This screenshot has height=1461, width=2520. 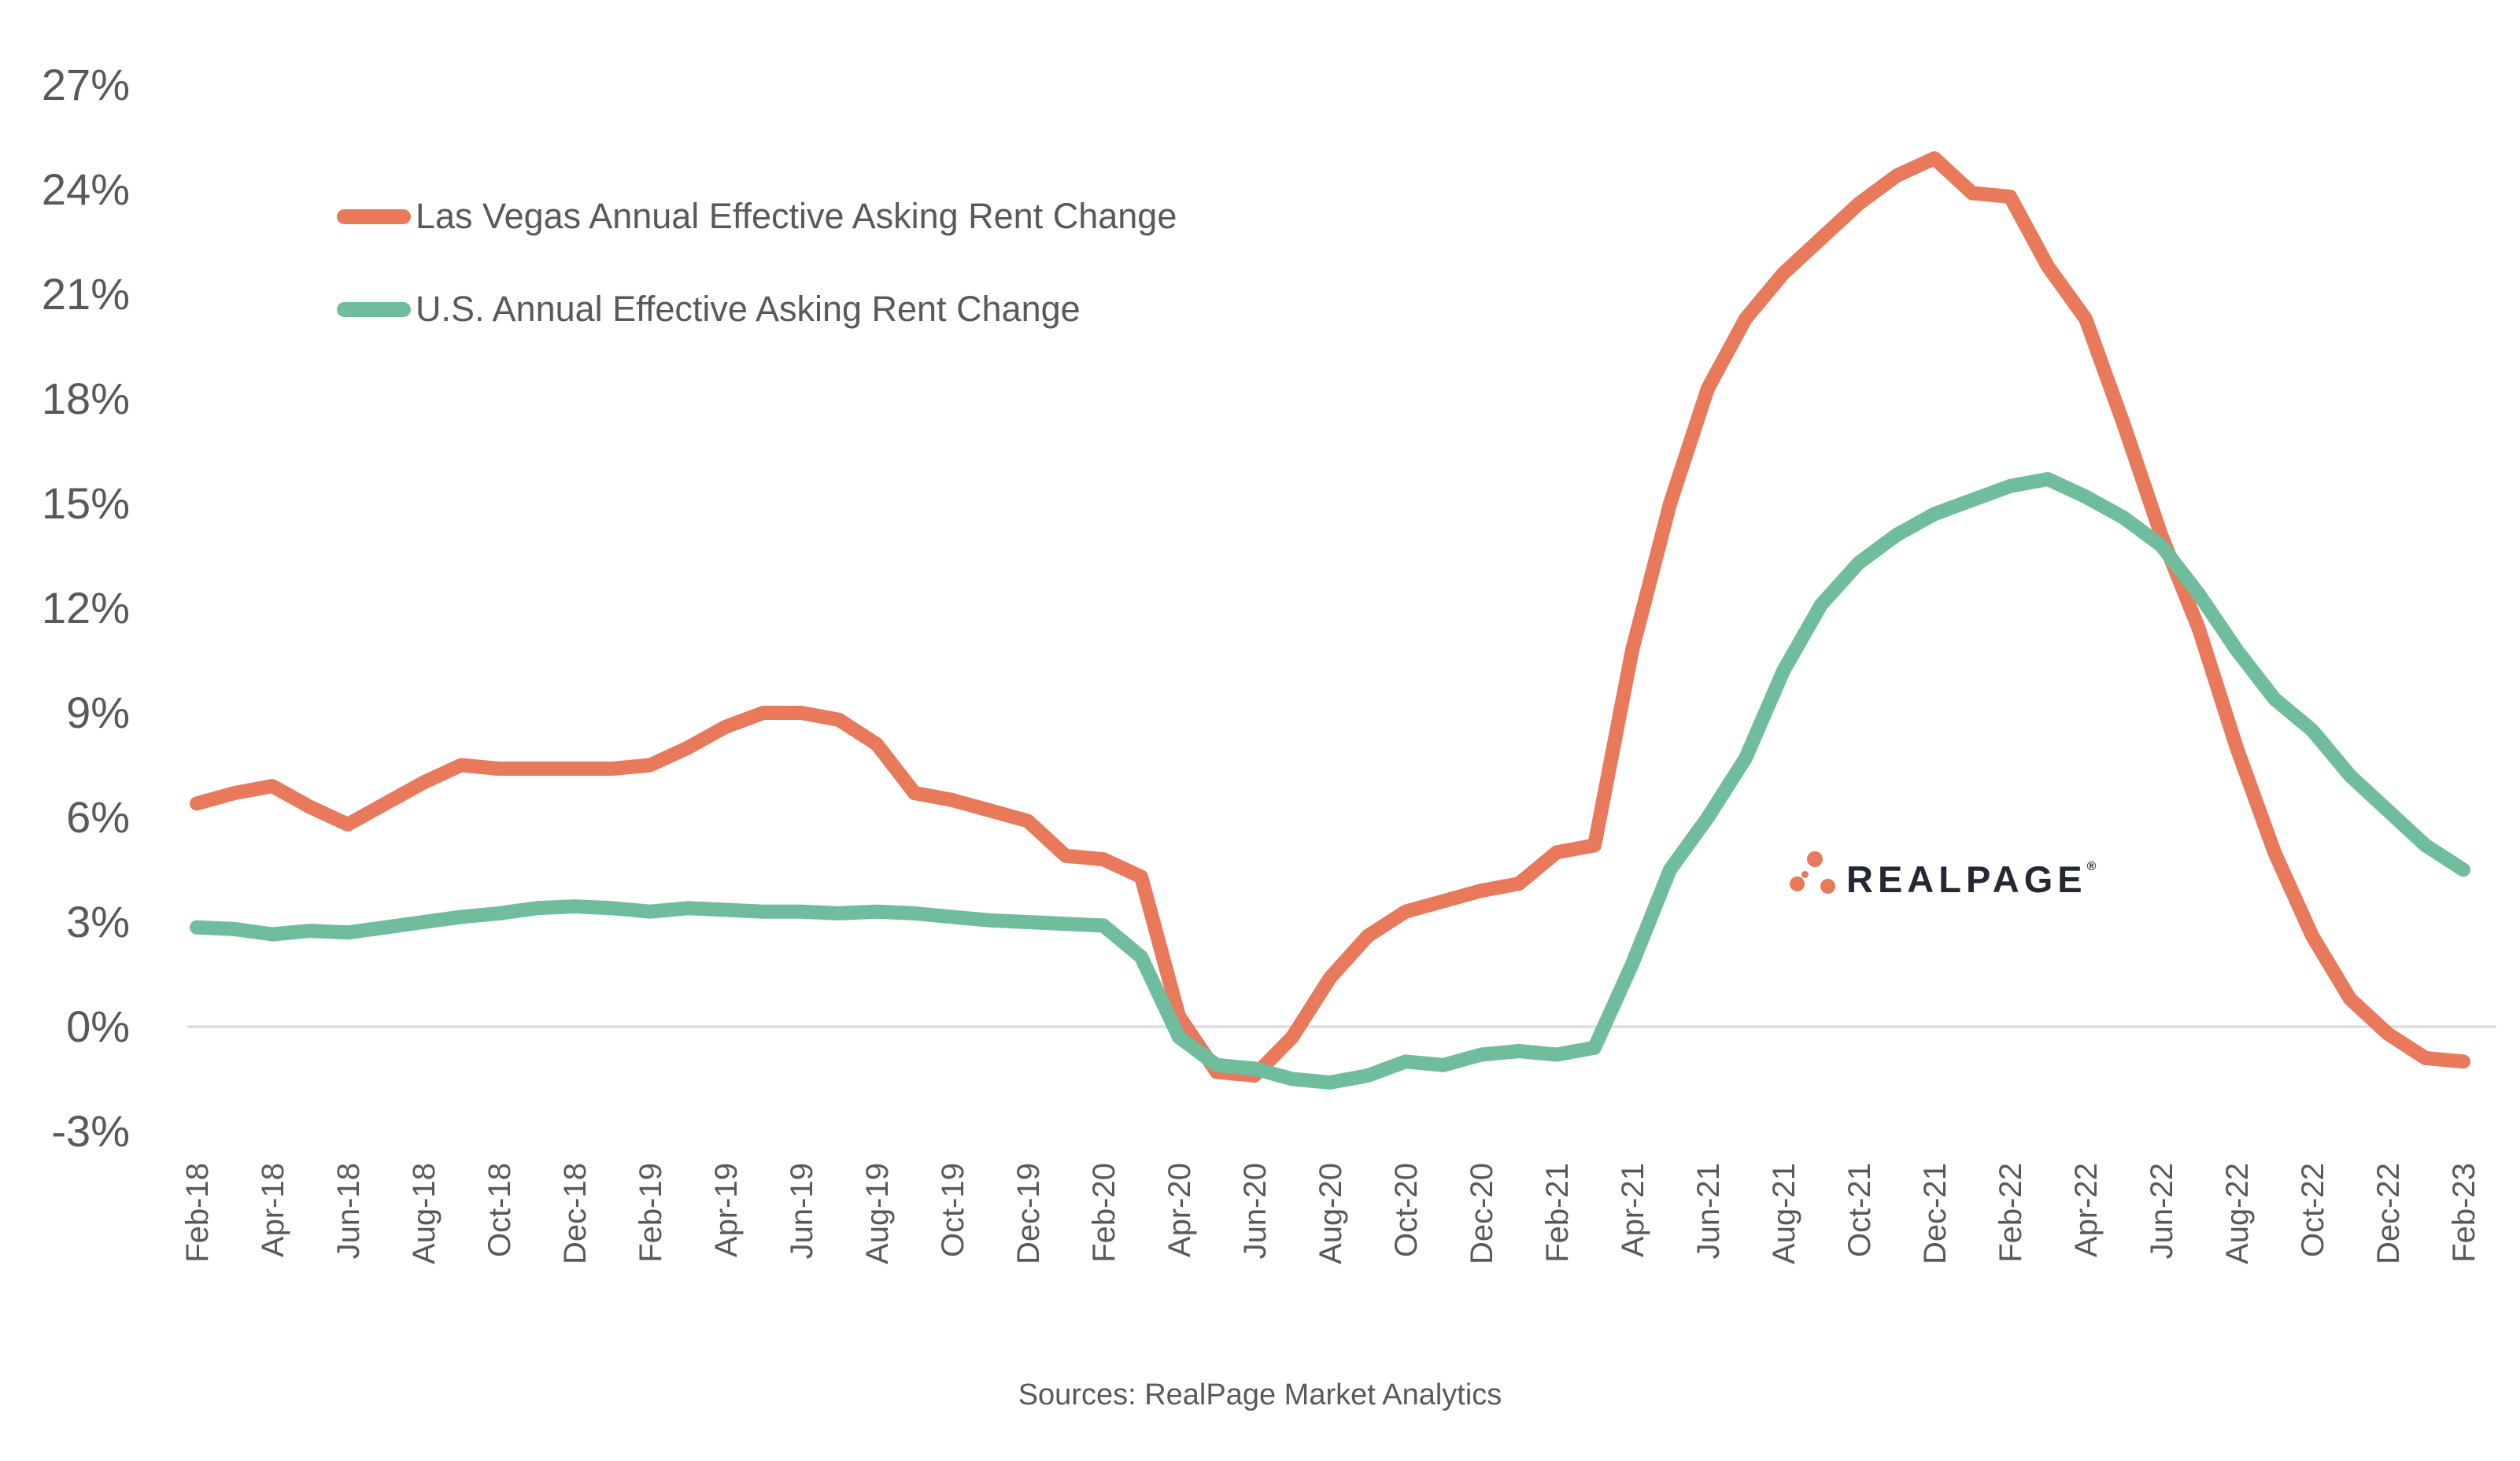 I want to click on legend-label: U.S. Annual Effective Asking Rent Change, so click(x=748, y=309).